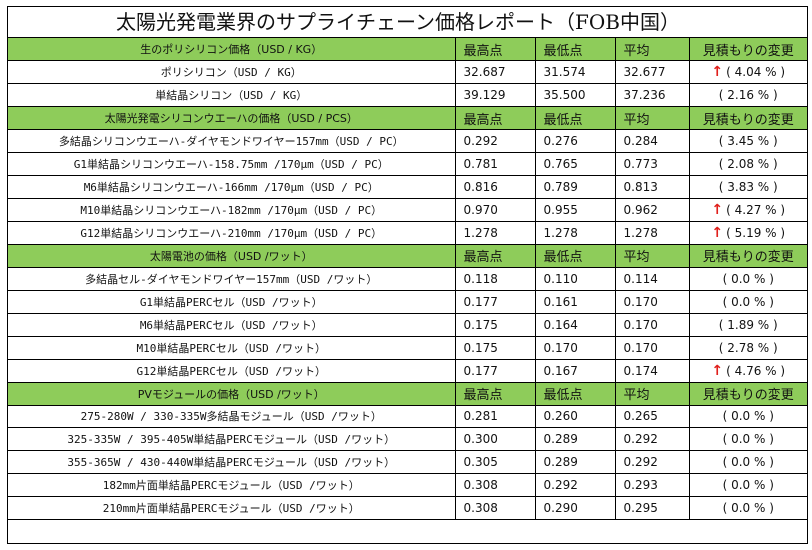 The height and width of the screenshot is (550, 812). What do you see at coordinates (232, 118) in the screenshot?
I see `section-title: 太陽光発電シリコンウエーハの価格（USD / PCS）` at bounding box center [232, 118].